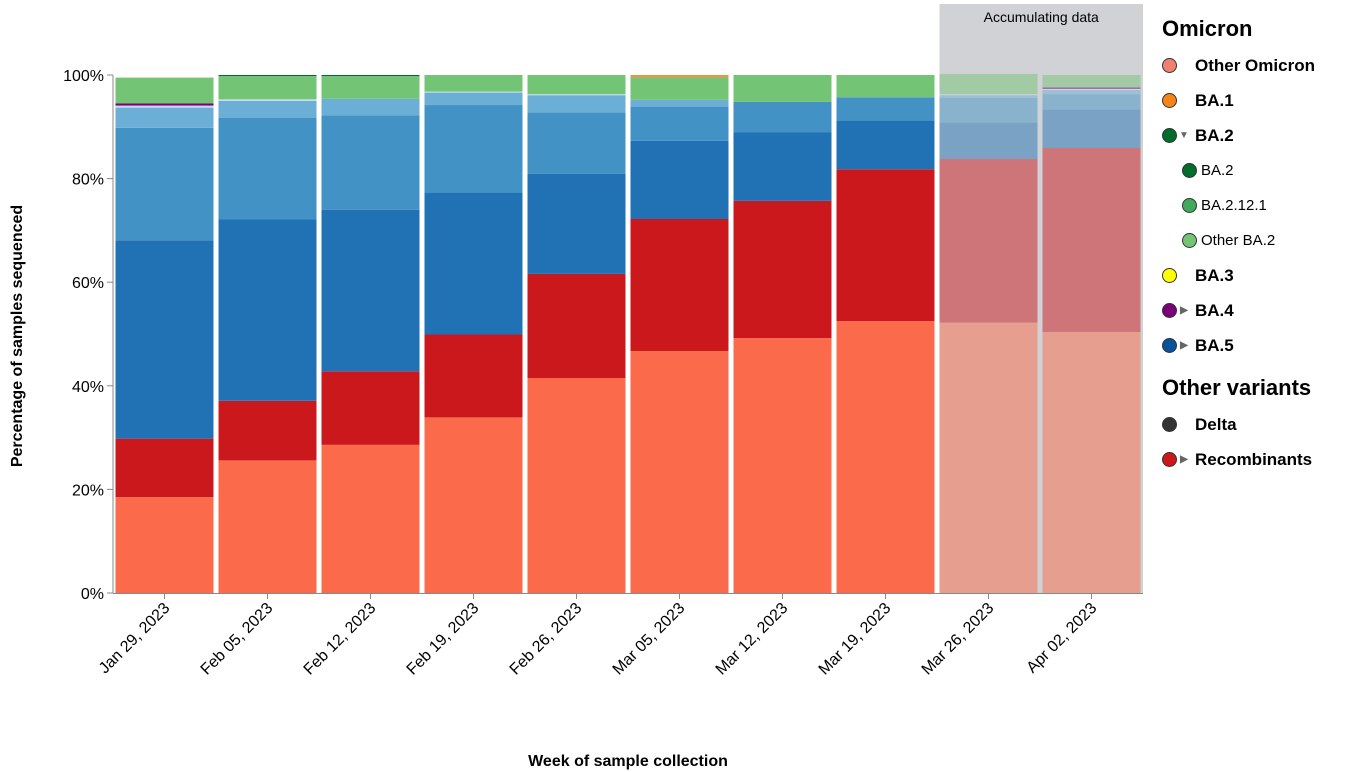  Describe the element at coordinates (1254, 275) in the screenshot. I see `legend-item: BA.3` at that location.